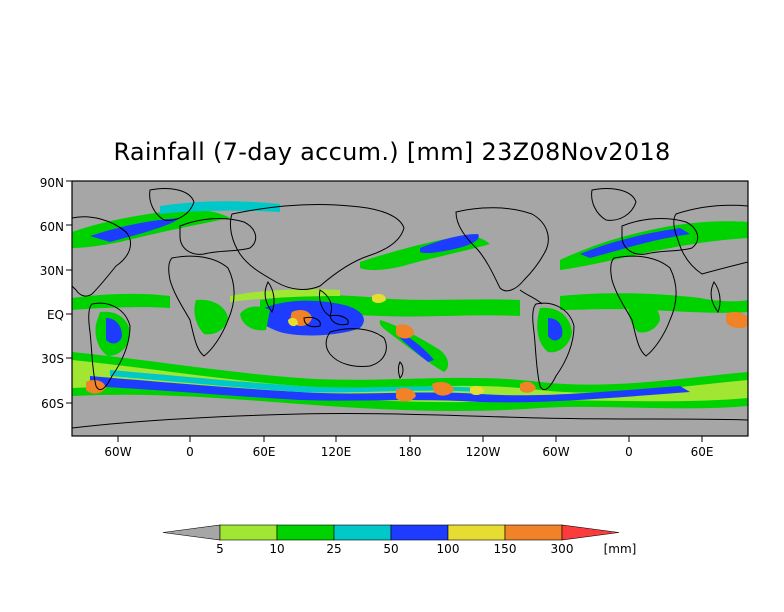  I want to click on legend-label-100: 100, so click(448, 549).